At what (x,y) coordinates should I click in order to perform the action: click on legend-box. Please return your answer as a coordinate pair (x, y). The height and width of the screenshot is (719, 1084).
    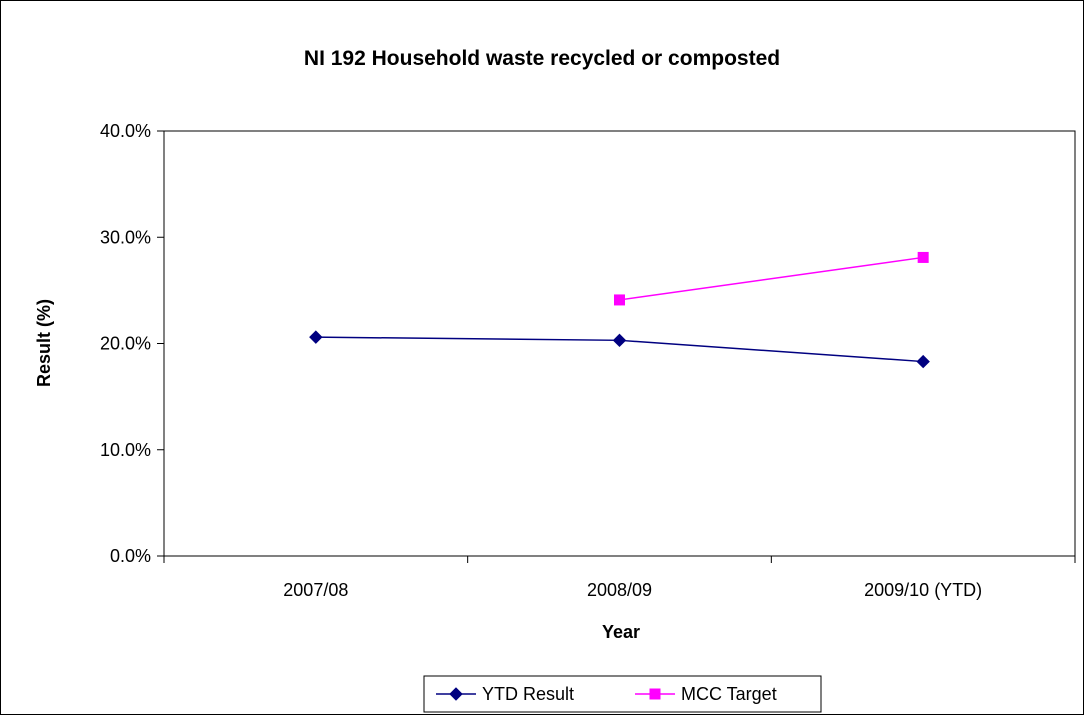
    Looking at the image, I should click on (622, 694).